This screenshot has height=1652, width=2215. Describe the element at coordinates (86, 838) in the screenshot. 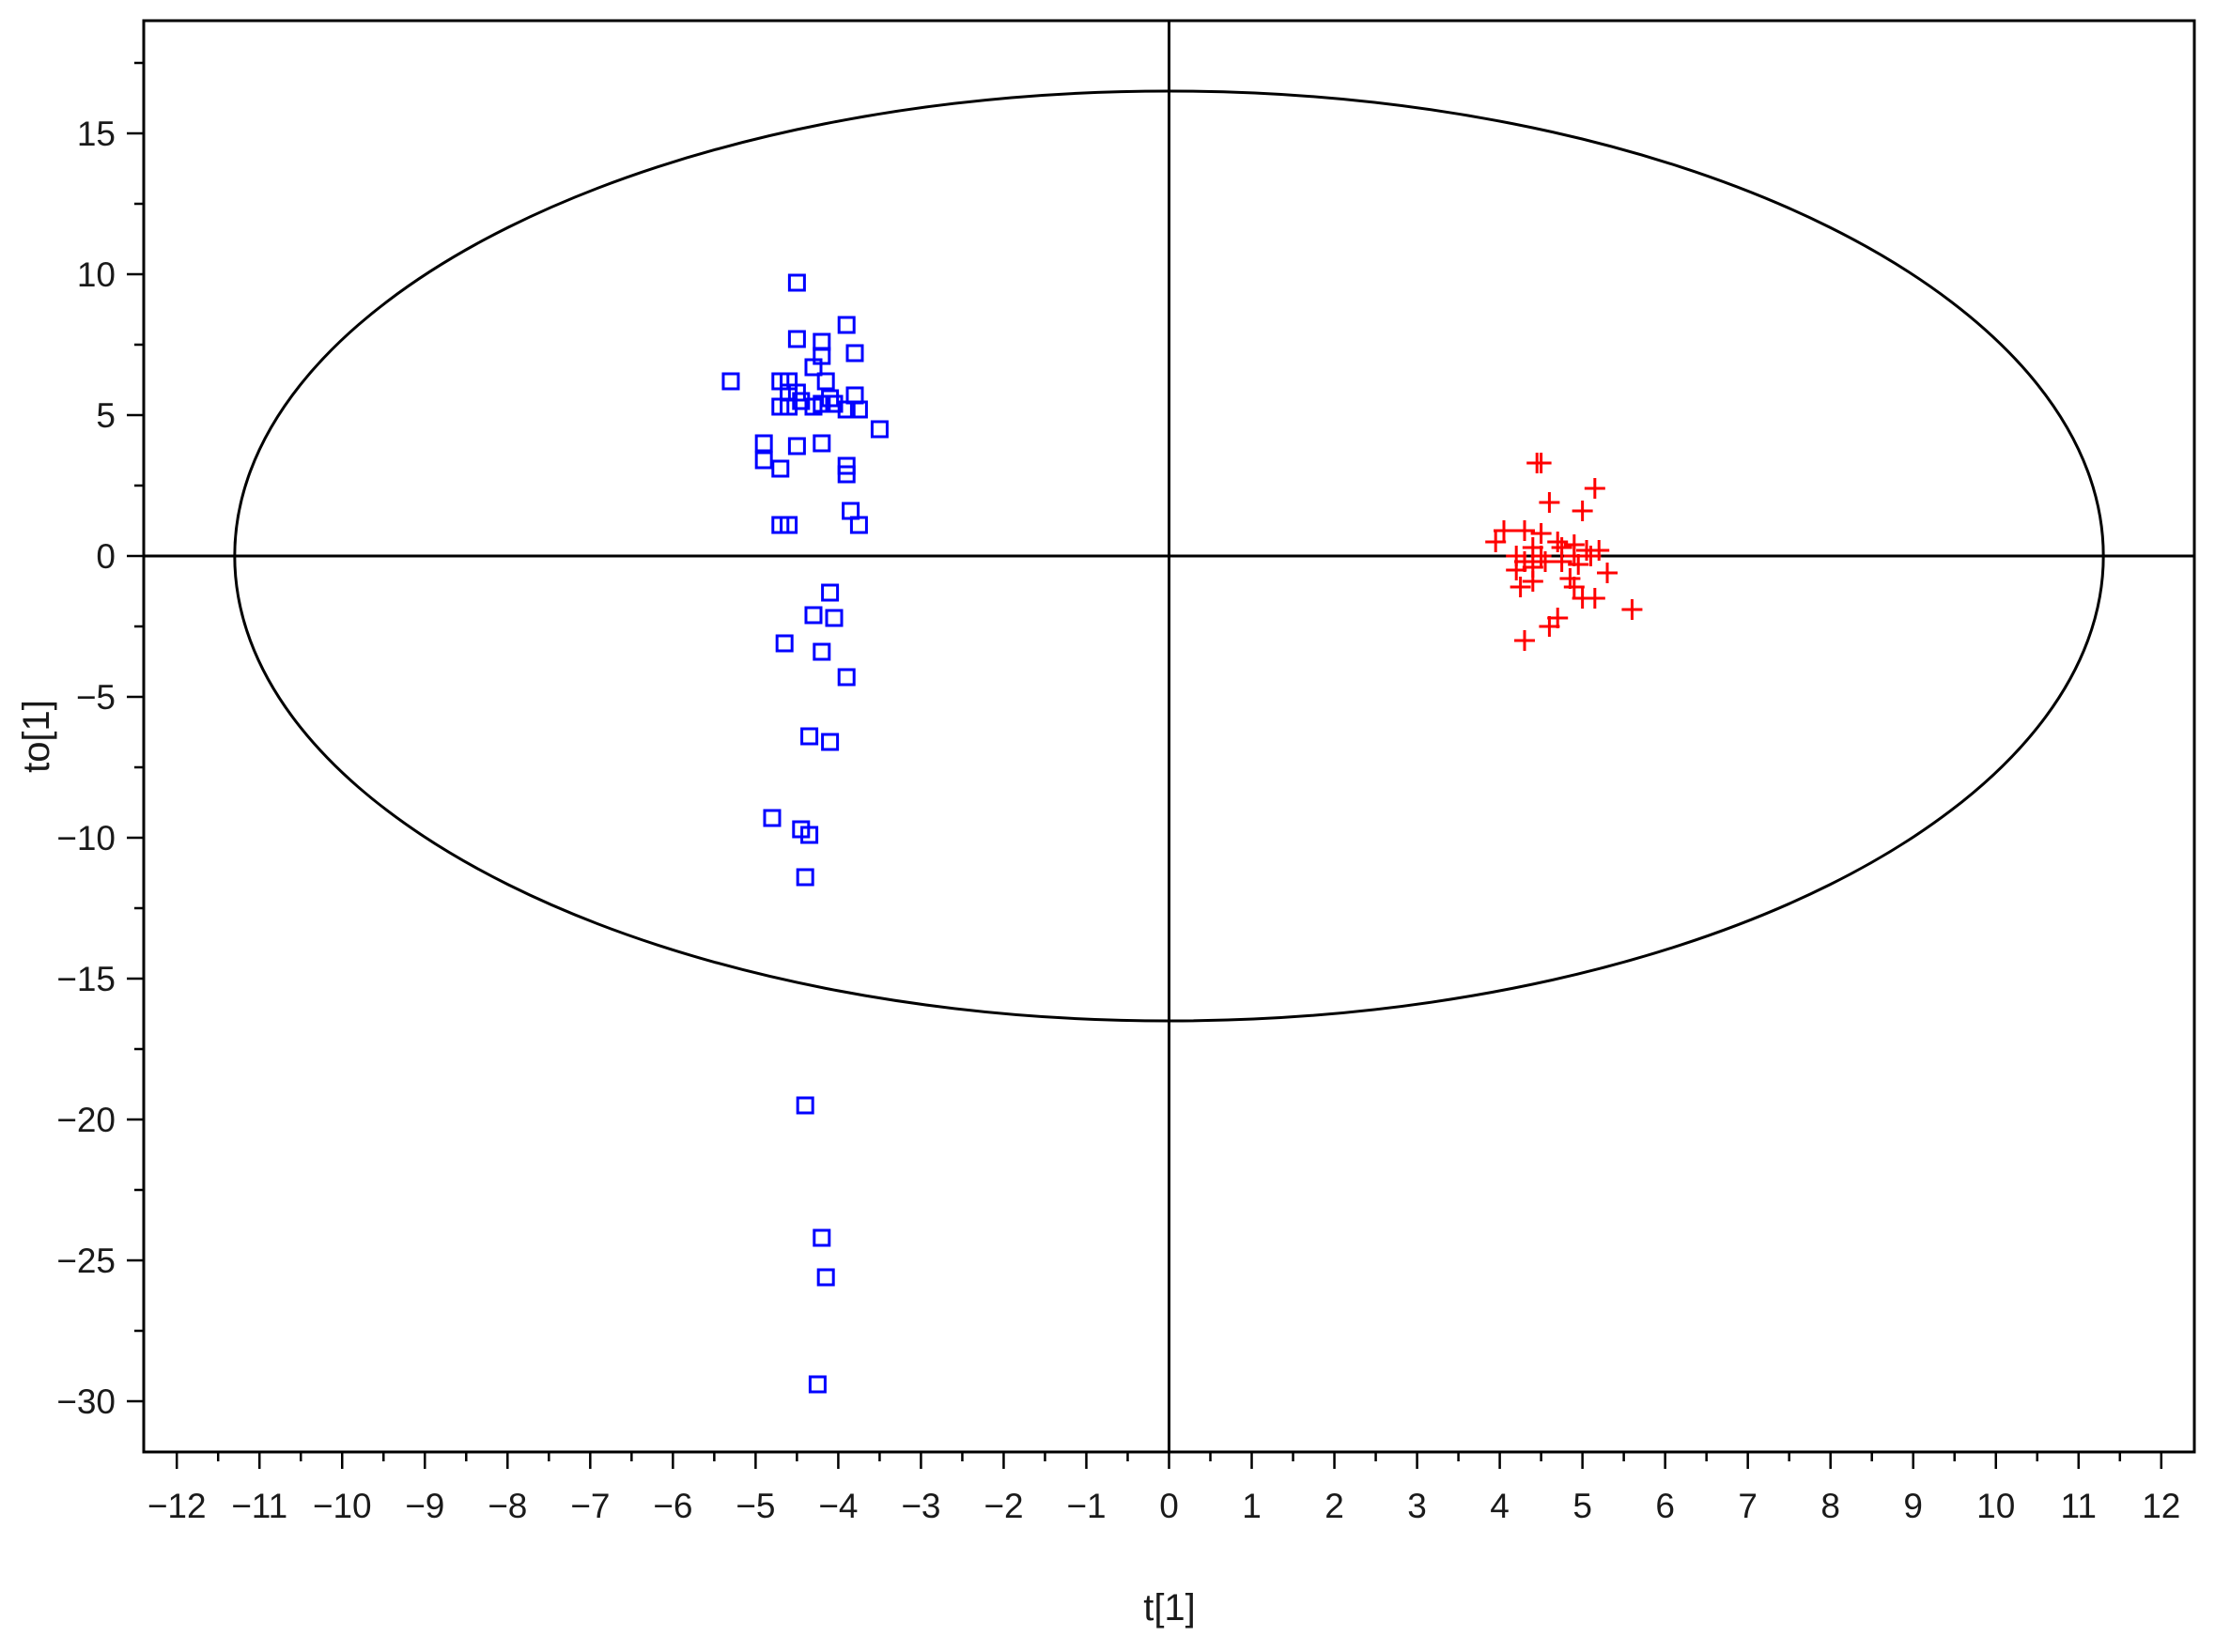

I see `y-tick-label: −10` at that location.